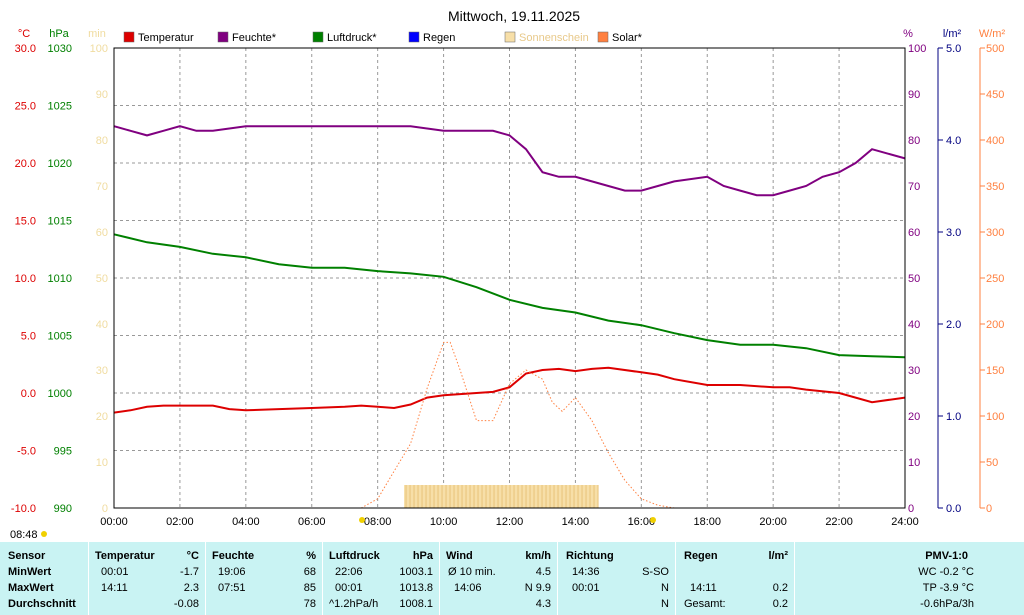 This screenshot has height=615, width=1024. Describe the element at coordinates (114, 588) in the screenshot. I see `temperatur-max-time: 14:11` at that location.